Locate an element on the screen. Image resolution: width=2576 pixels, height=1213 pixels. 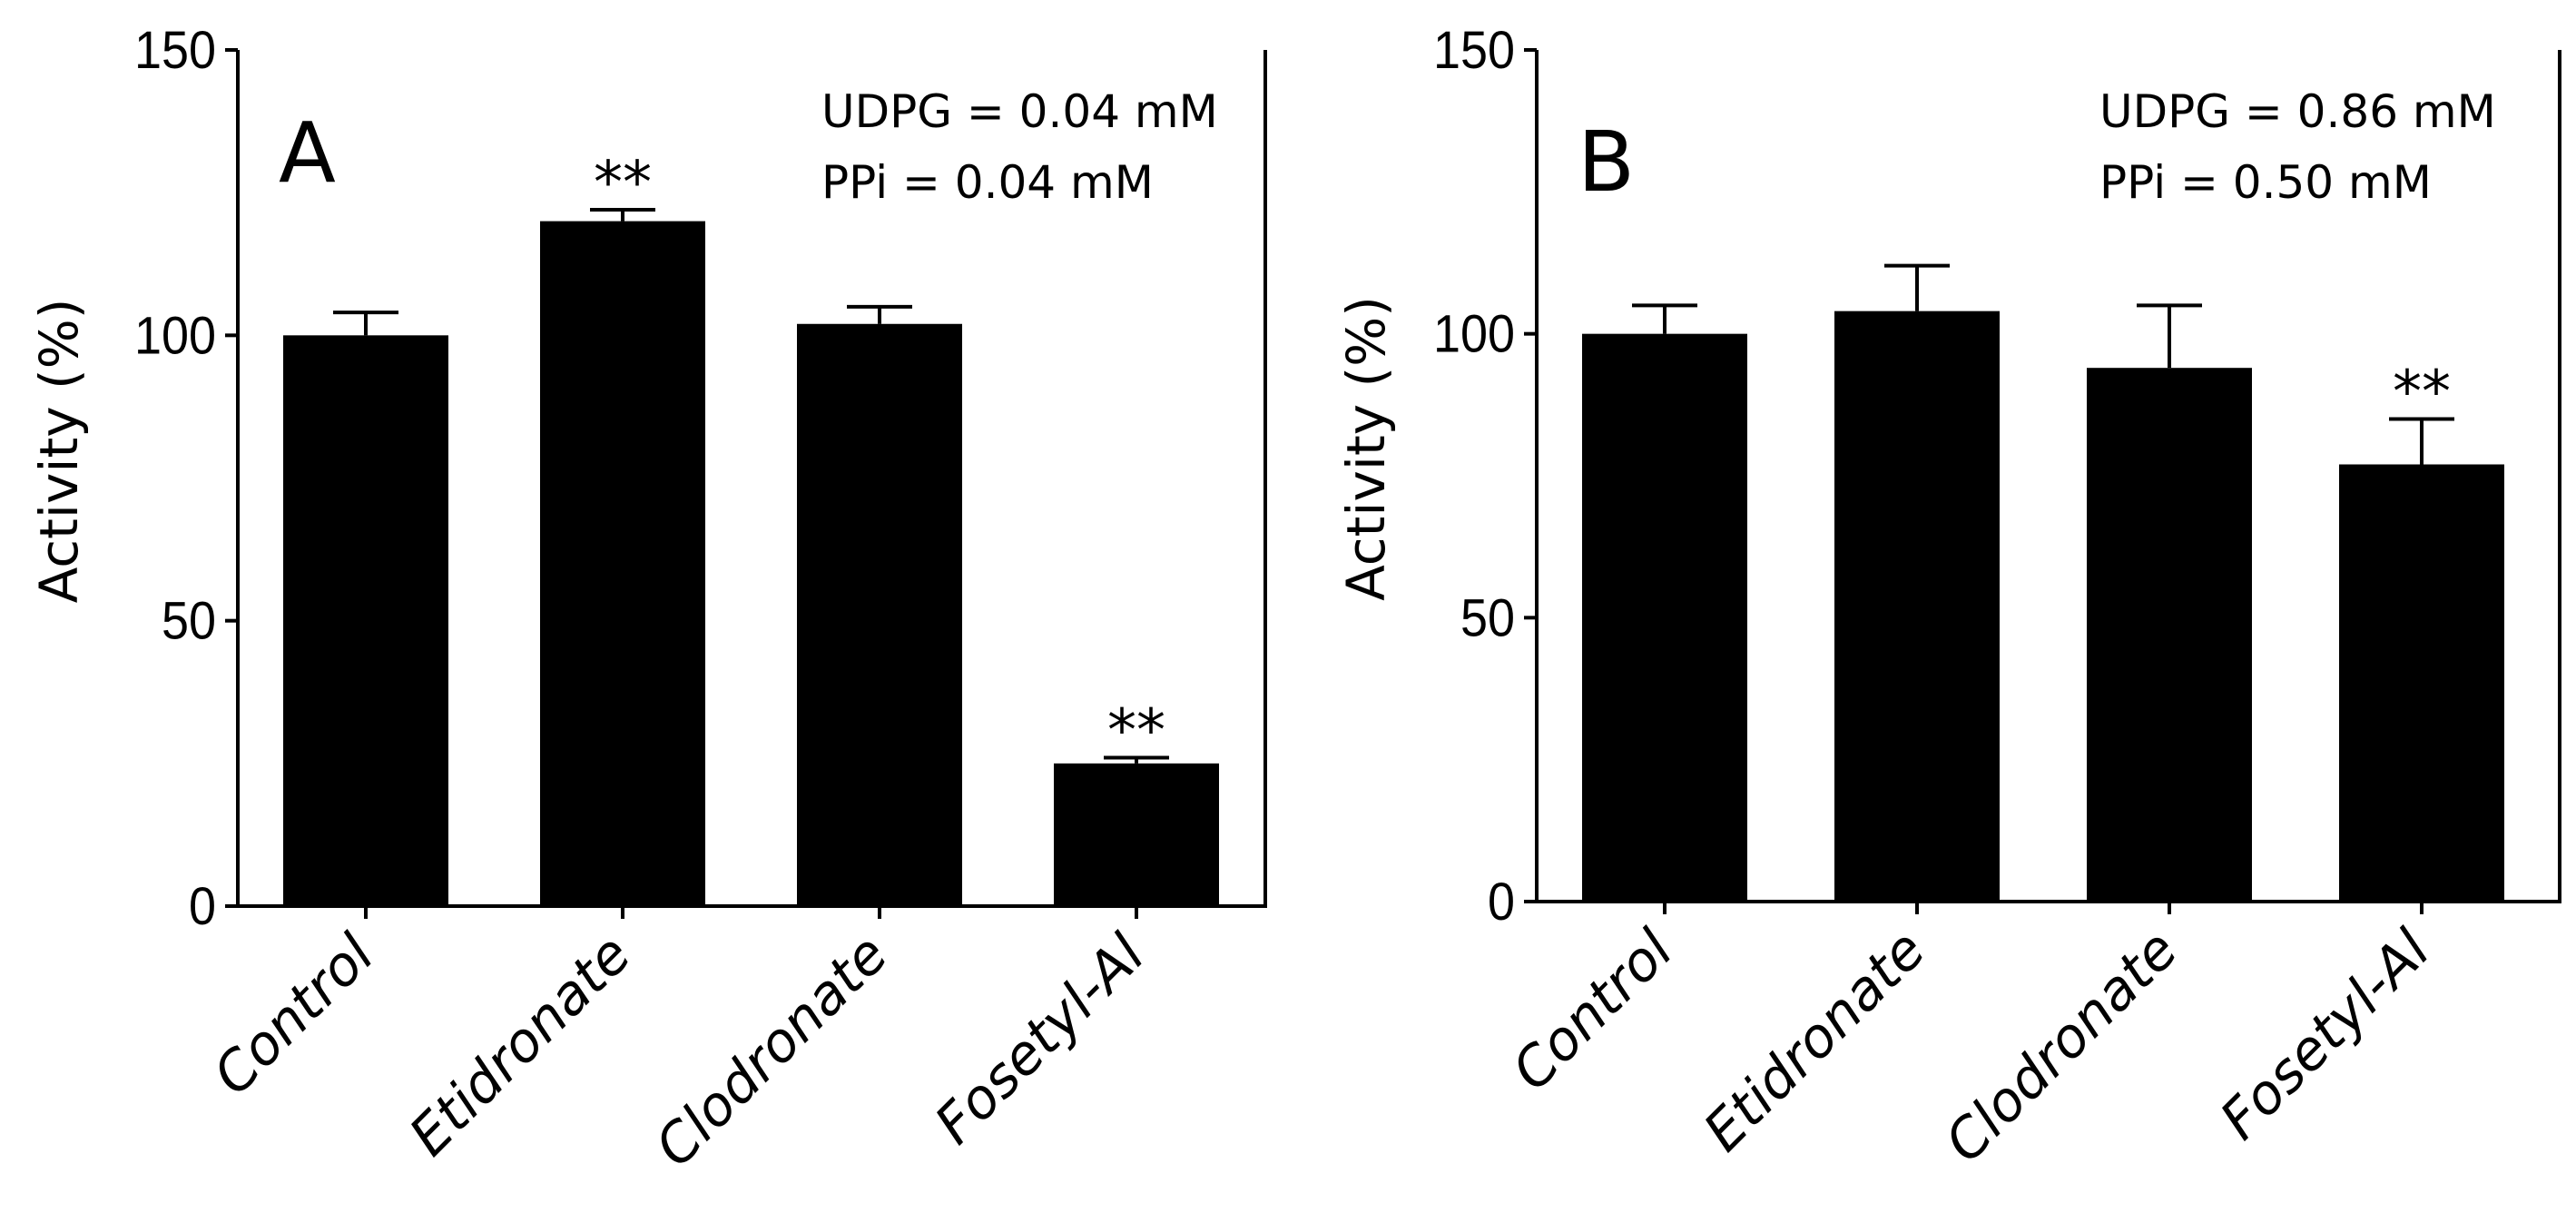
panel-letter: B is located at coordinates (1606, 162).